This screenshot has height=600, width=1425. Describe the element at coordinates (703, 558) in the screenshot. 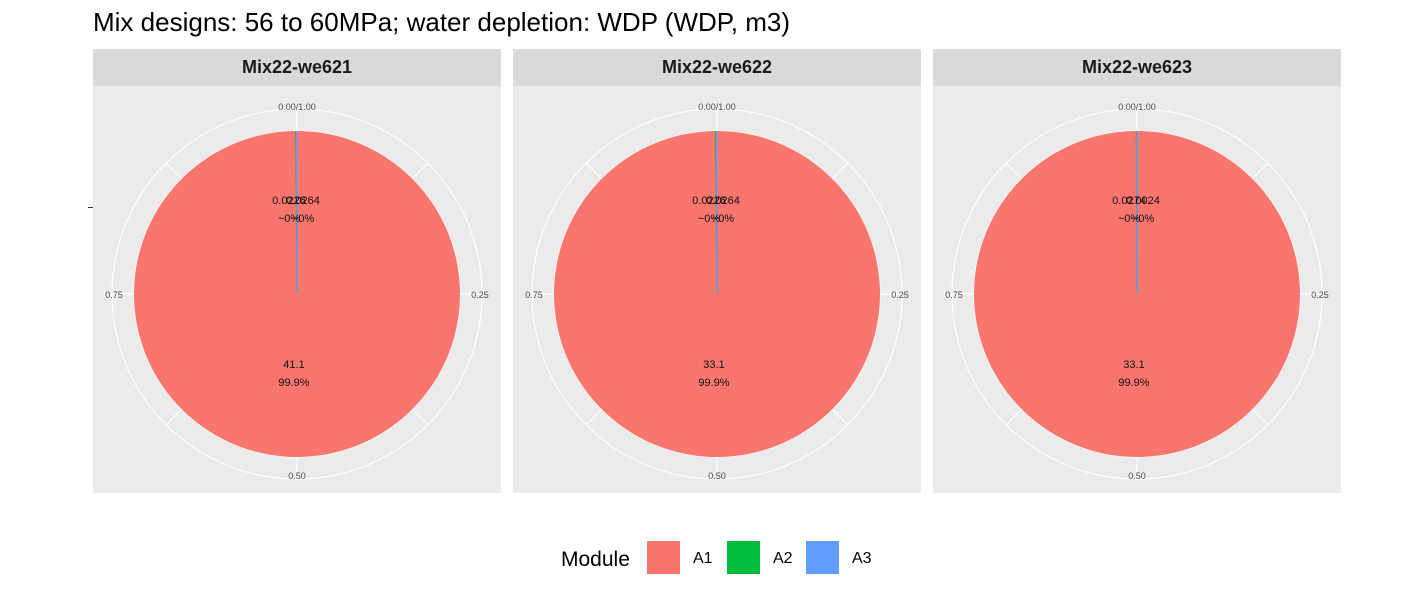

I see `legend-label-a1: A1` at that location.